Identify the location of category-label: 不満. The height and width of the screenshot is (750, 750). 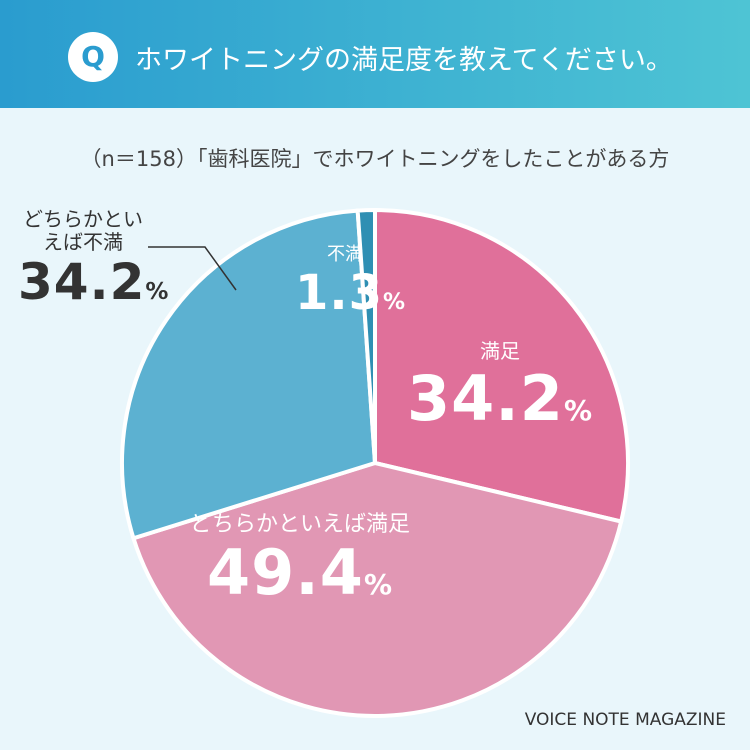
(345, 254).